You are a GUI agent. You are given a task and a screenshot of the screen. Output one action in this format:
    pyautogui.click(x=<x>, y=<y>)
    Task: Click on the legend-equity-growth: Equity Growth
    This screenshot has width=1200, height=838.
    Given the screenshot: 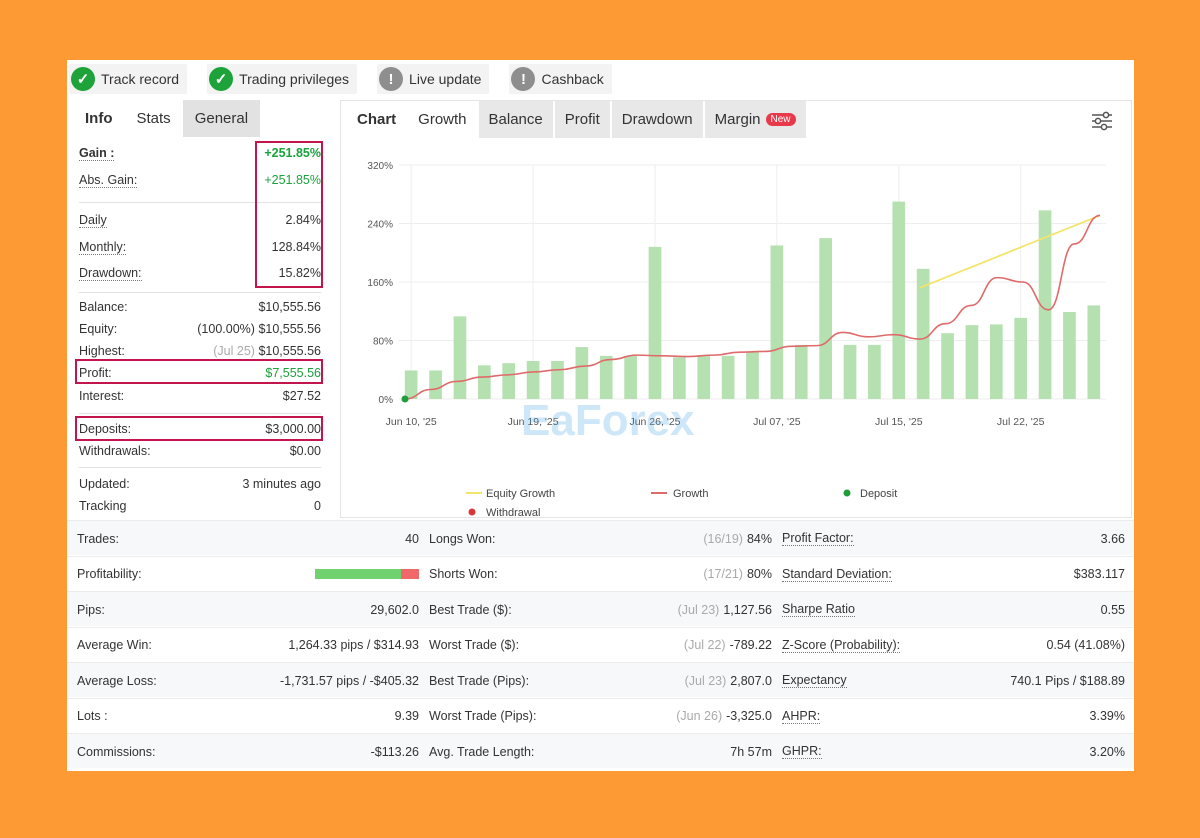 What is the action you would take?
    pyautogui.click(x=520, y=494)
    